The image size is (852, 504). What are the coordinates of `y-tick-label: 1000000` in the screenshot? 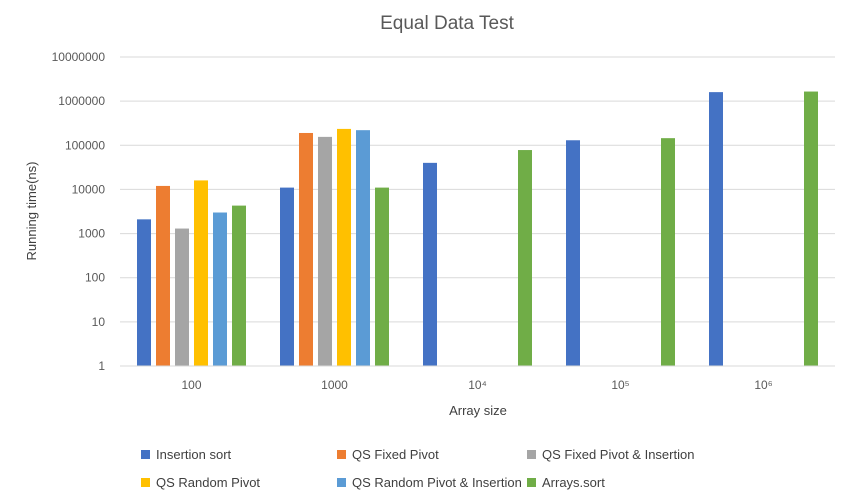 It's located at (81, 101).